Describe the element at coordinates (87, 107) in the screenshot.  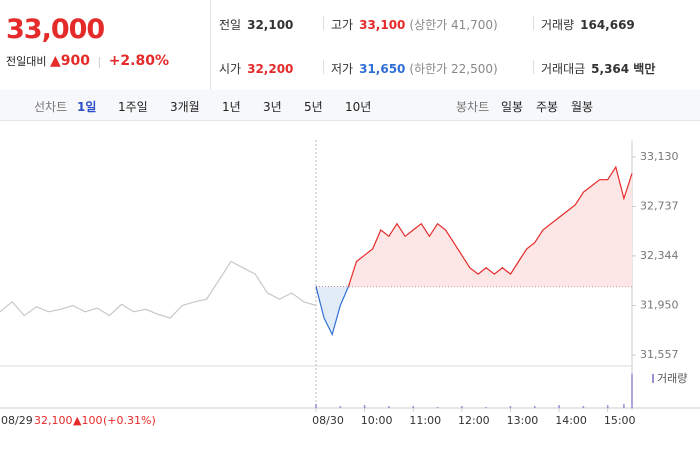
I see `range-button: 1일` at that location.